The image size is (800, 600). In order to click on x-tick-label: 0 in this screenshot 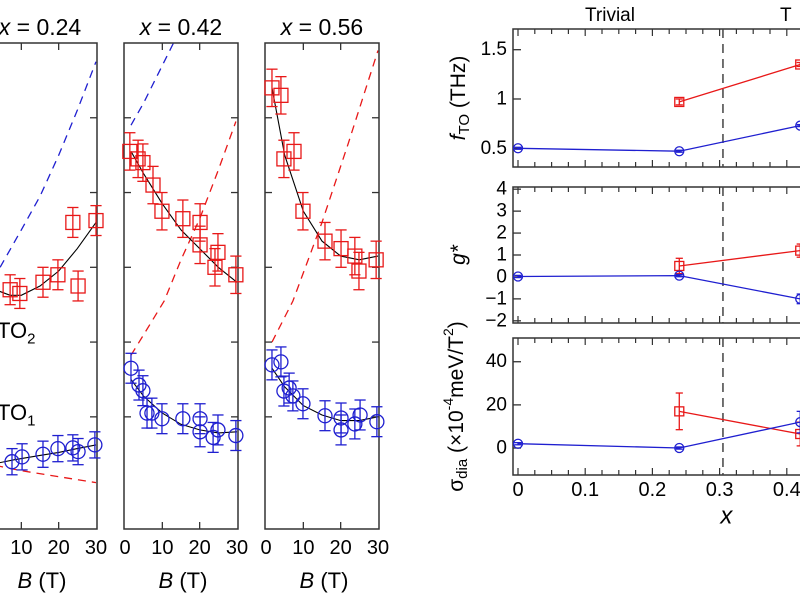, I will do `click(265, 548)`.